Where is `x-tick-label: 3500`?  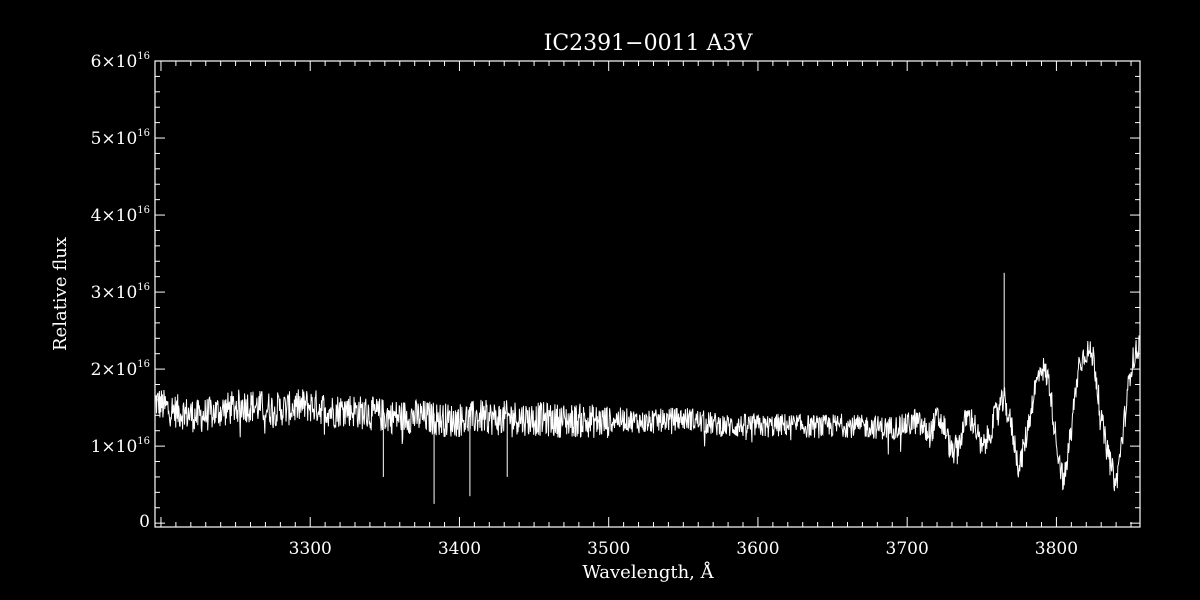
x-tick-label: 3500 is located at coordinates (608, 549).